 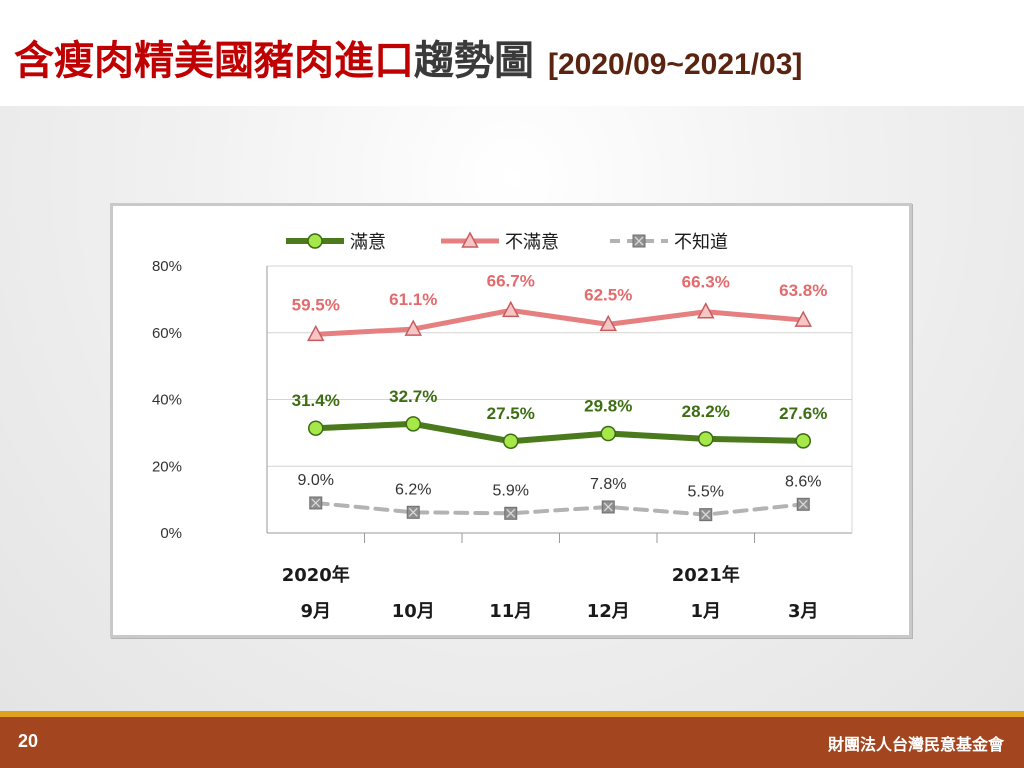 I want to click on x-year-label: 2020年, so click(x=316, y=575).